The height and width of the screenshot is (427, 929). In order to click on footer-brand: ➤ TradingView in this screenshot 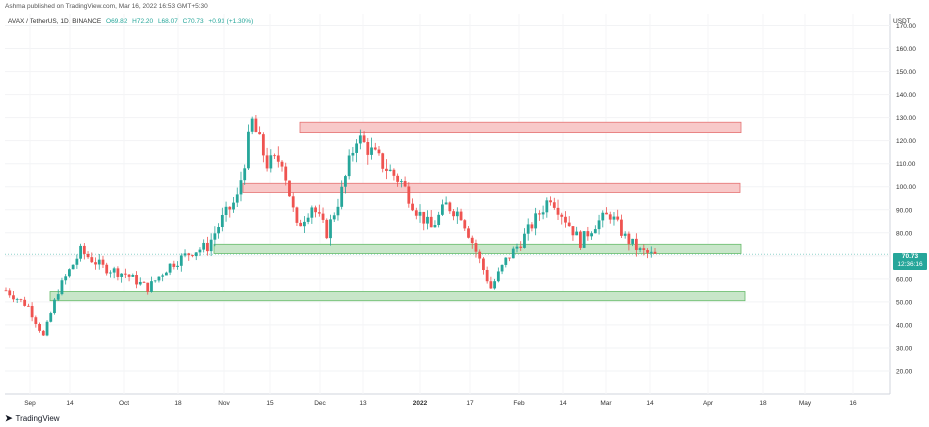, I will do `click(32, 418)`.